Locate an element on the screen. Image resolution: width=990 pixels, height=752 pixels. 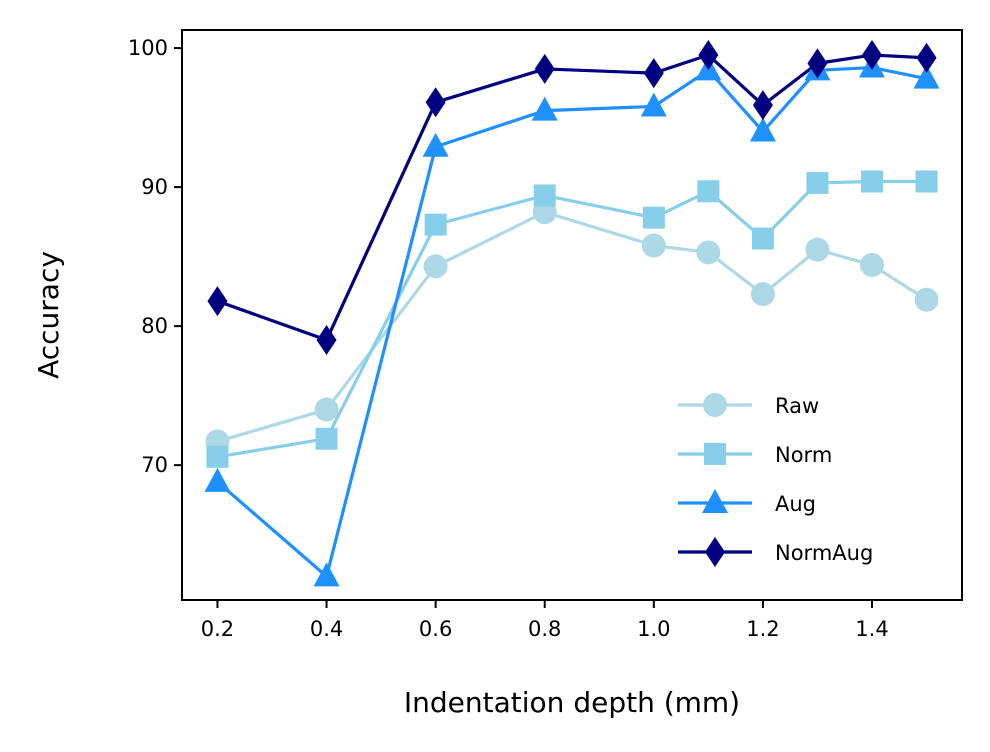
x-tick-label: 0.8 is located at coordinates (544, 629).